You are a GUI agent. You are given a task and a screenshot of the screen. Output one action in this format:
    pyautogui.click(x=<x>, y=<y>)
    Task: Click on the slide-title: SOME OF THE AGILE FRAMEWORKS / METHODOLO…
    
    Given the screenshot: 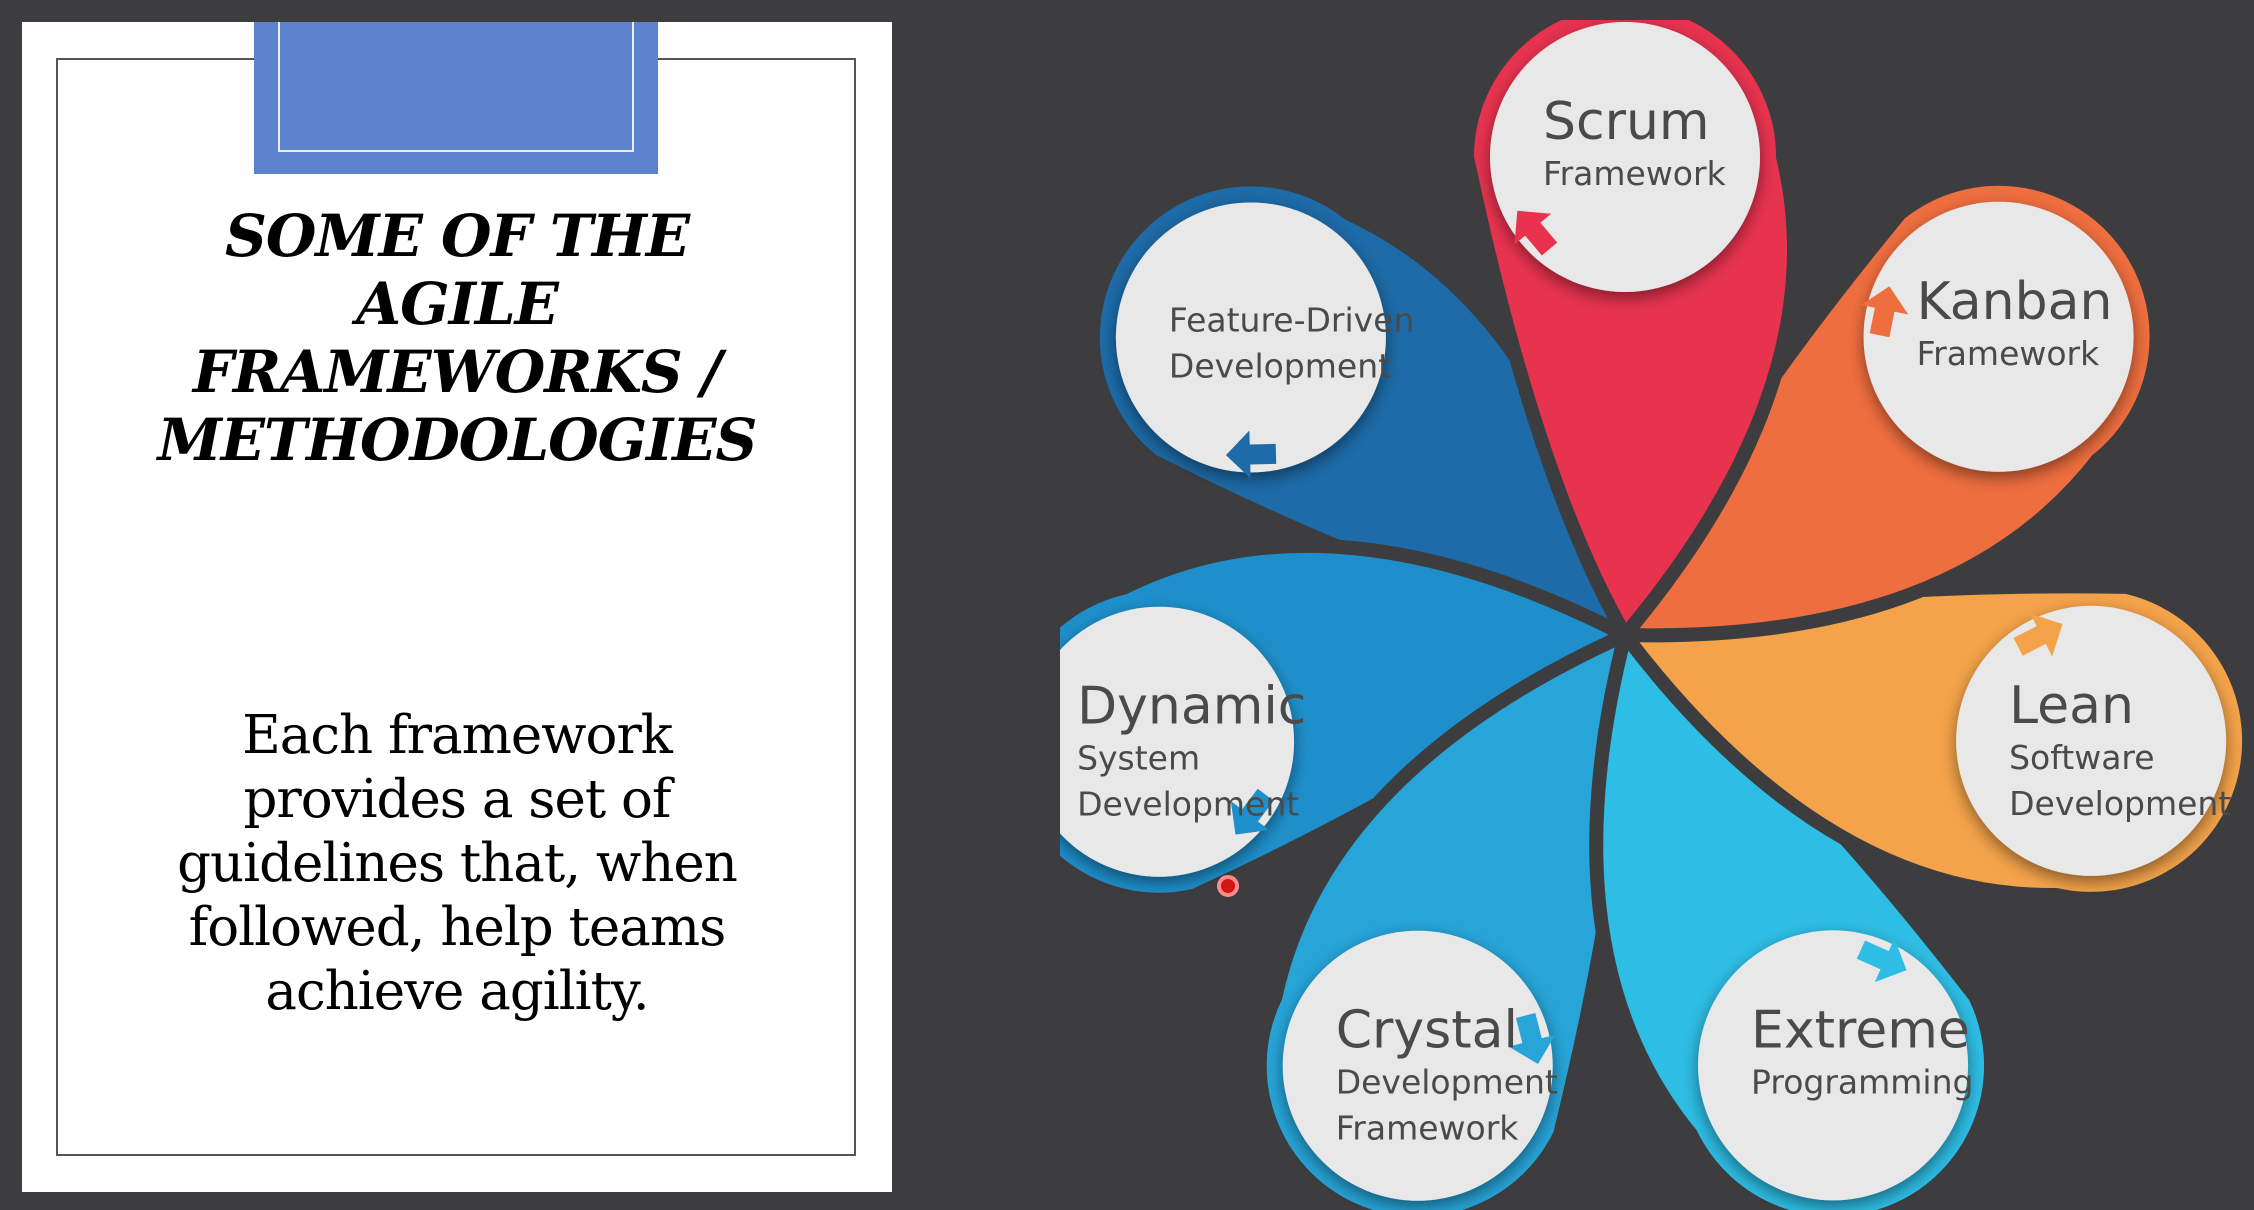 What is the action you would take?
    pyautogui.click(x=457, y=338)
    